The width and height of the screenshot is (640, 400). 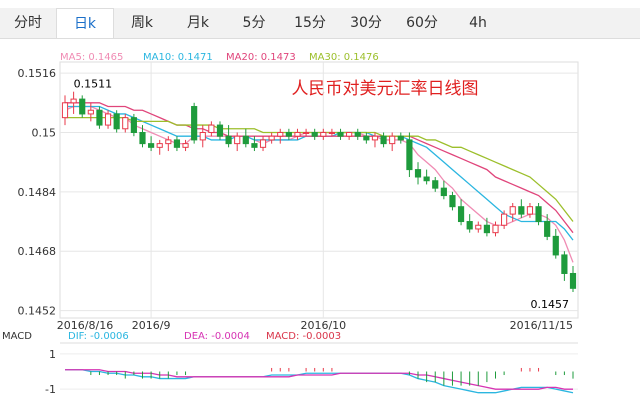 I want to click on chart-title: 人民币对美元汇率日线图, so click(x=385, y=89).